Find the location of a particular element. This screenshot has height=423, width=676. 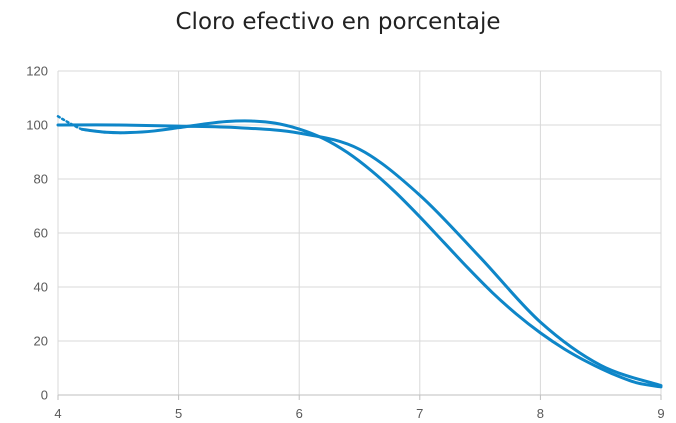

y-tick-label: 100 is located at coordinates (37, 125).